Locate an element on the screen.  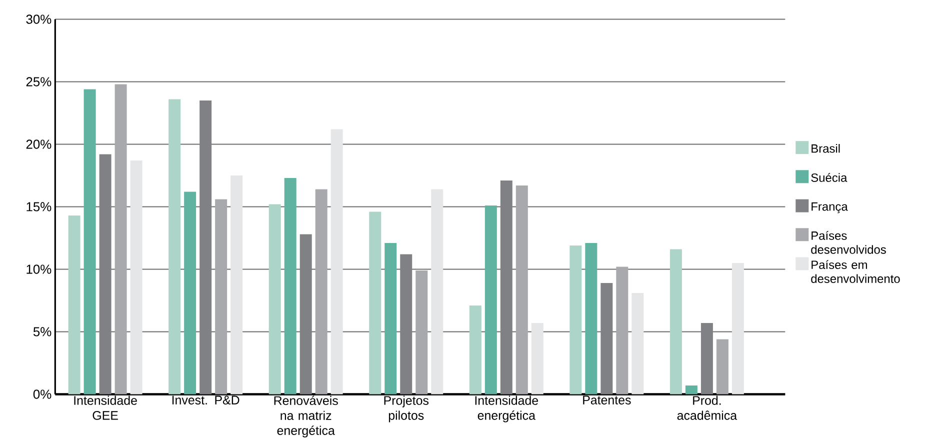
y-tick-label: 20% is located at coordinates (39, 144).